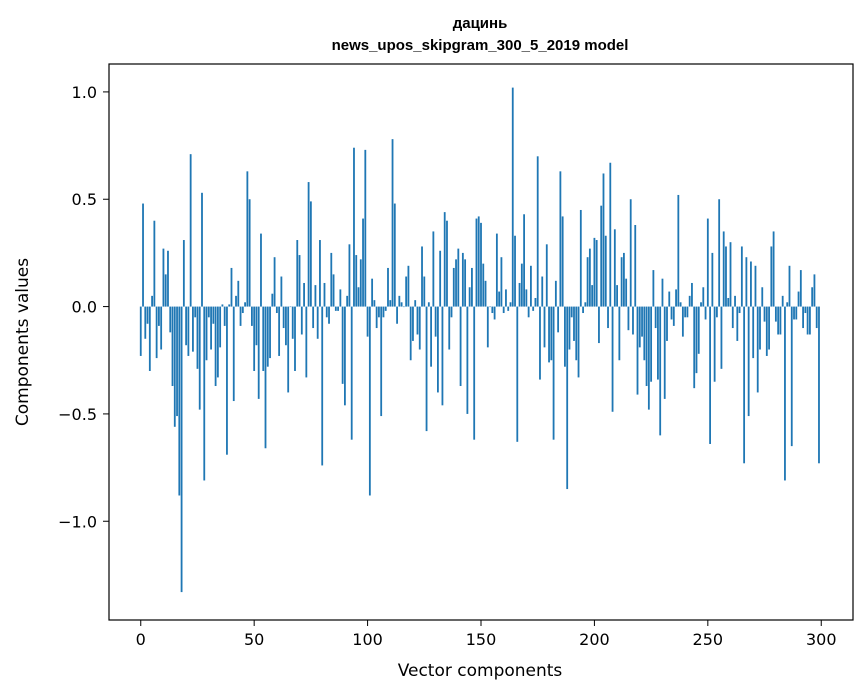 The width and height of the screenshot is (867, 696). Describe the element at coordinates (83, 307) in the screenshot. I see `y-axis-ticks: 1.0 0.5 0.0 −0.5 −1.0` at that location.